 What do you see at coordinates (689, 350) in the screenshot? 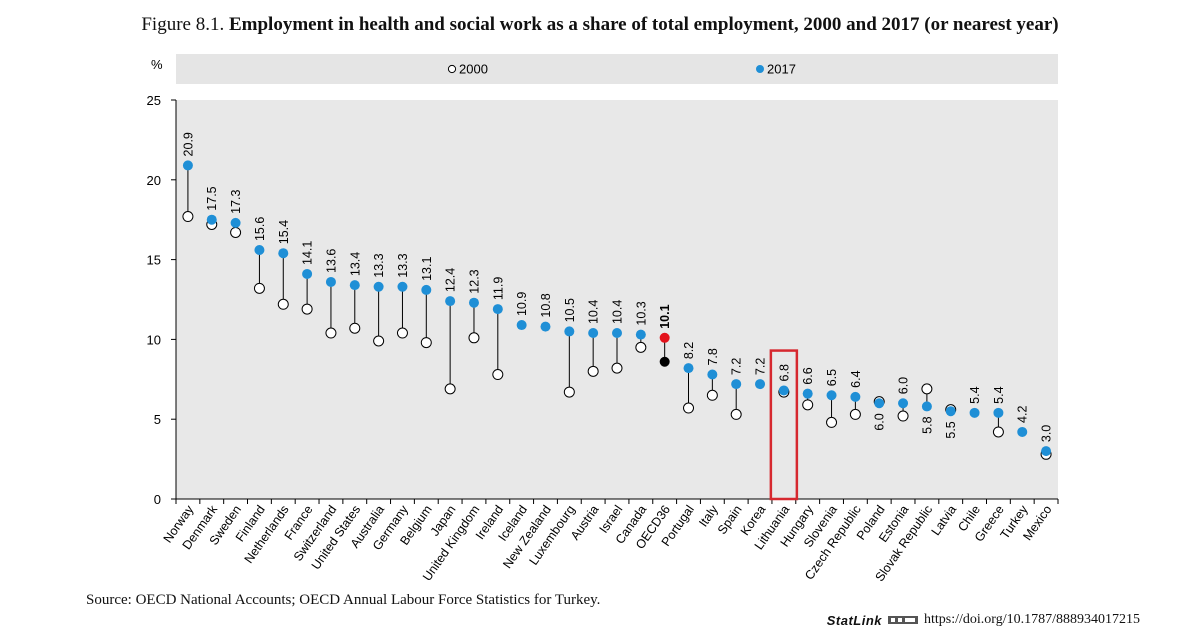
I see `data-label-2017: 8.2` at bounding box center [689, 350].